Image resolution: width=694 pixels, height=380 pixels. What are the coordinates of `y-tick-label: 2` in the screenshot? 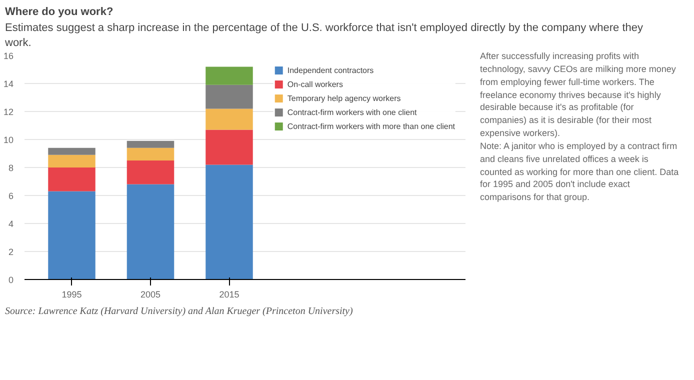 It's located at (11, 252).